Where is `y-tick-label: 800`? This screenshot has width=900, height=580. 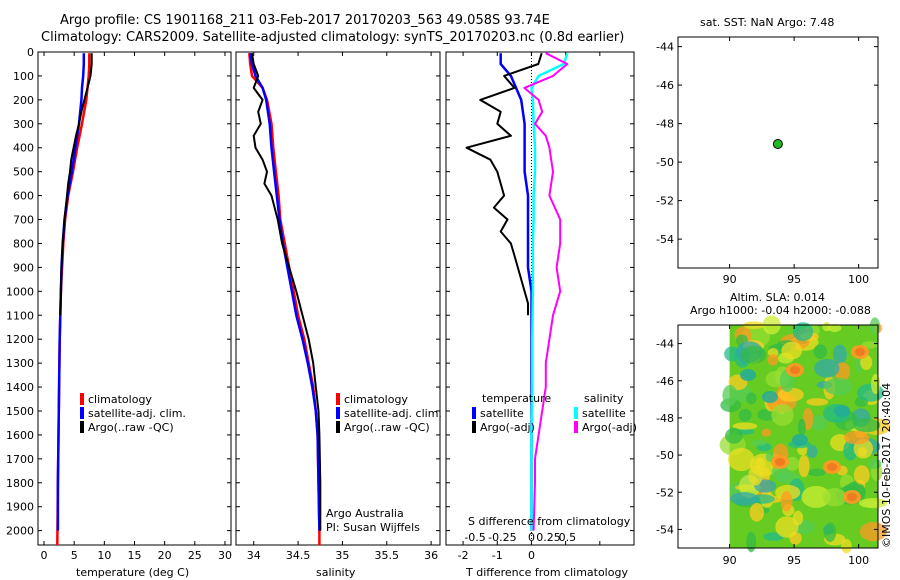 y-tick-label: 800 is located at coordinates (23, 243).